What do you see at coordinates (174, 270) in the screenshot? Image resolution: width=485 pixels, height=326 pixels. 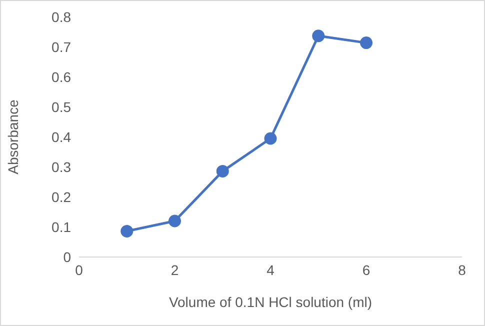 I see `x-tick-label: 2` at bounding box center [174, 270].